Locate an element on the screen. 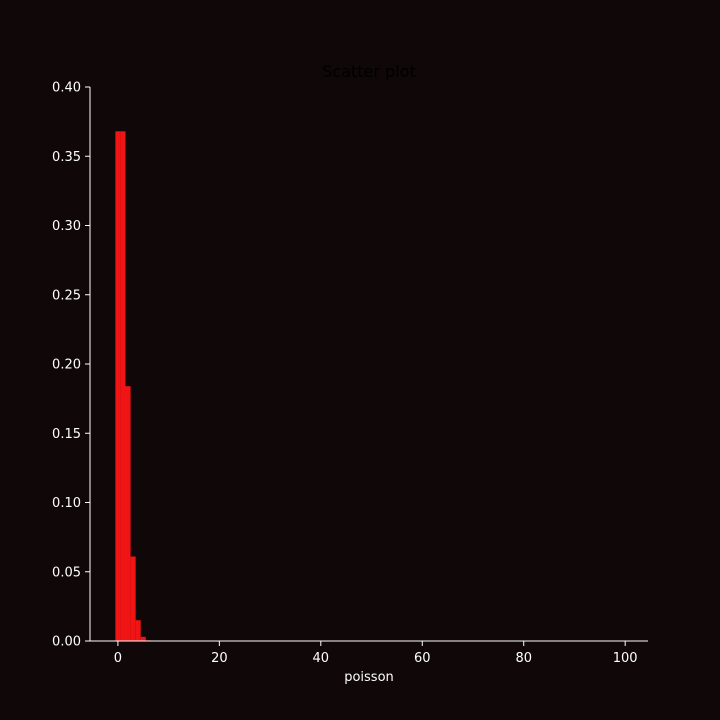 The image size is (720, 720). x-tick-label: 100 is located at coordinates (625, 658).